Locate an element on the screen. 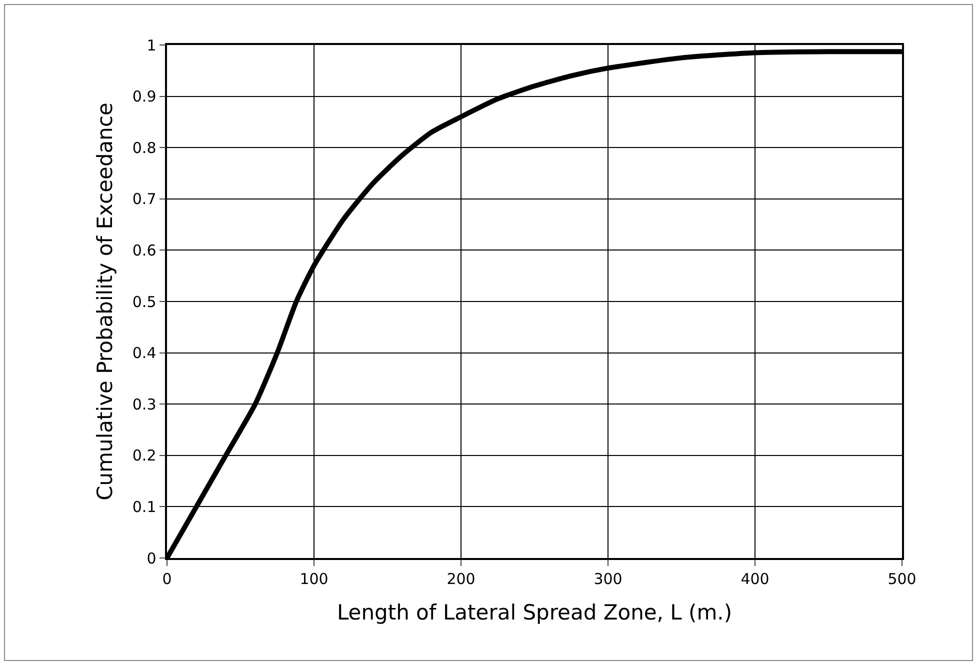 Image resolution: width=979 pixels, height=667 pixels. x-tick-label: 0 is located at coordinates (167, 579).